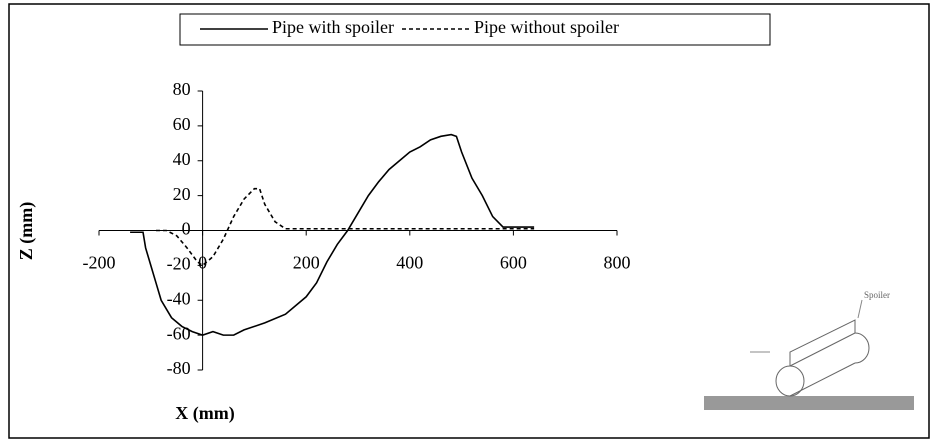  Describe the element at coordinates (179, 298) in the screenshot. I see `y-tick-label: -40` at that location.